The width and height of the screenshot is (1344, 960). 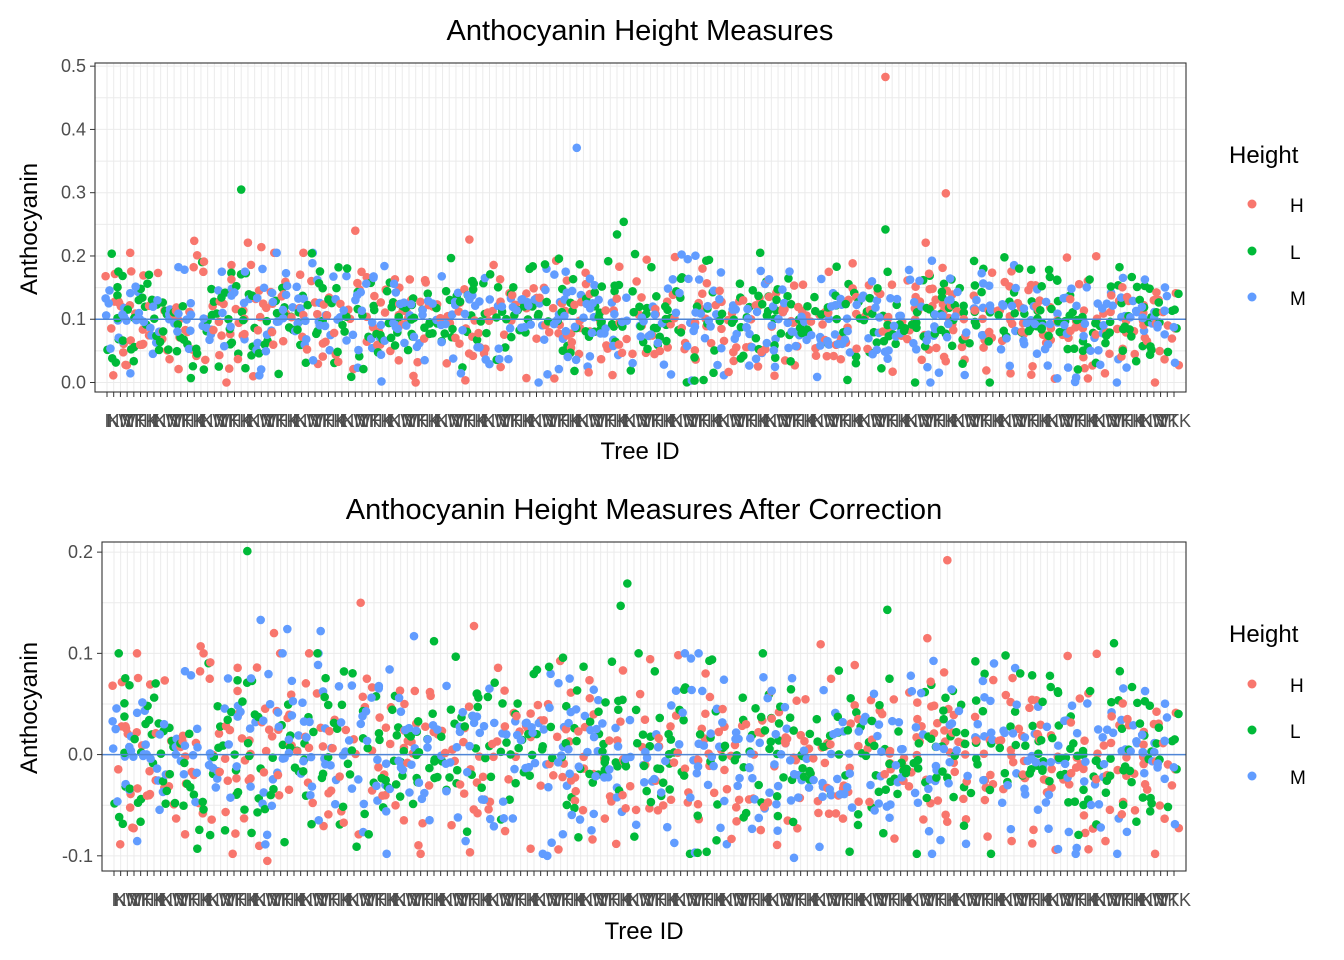 I want to click on legend-item-h: H, so click(x=1275, y=206).